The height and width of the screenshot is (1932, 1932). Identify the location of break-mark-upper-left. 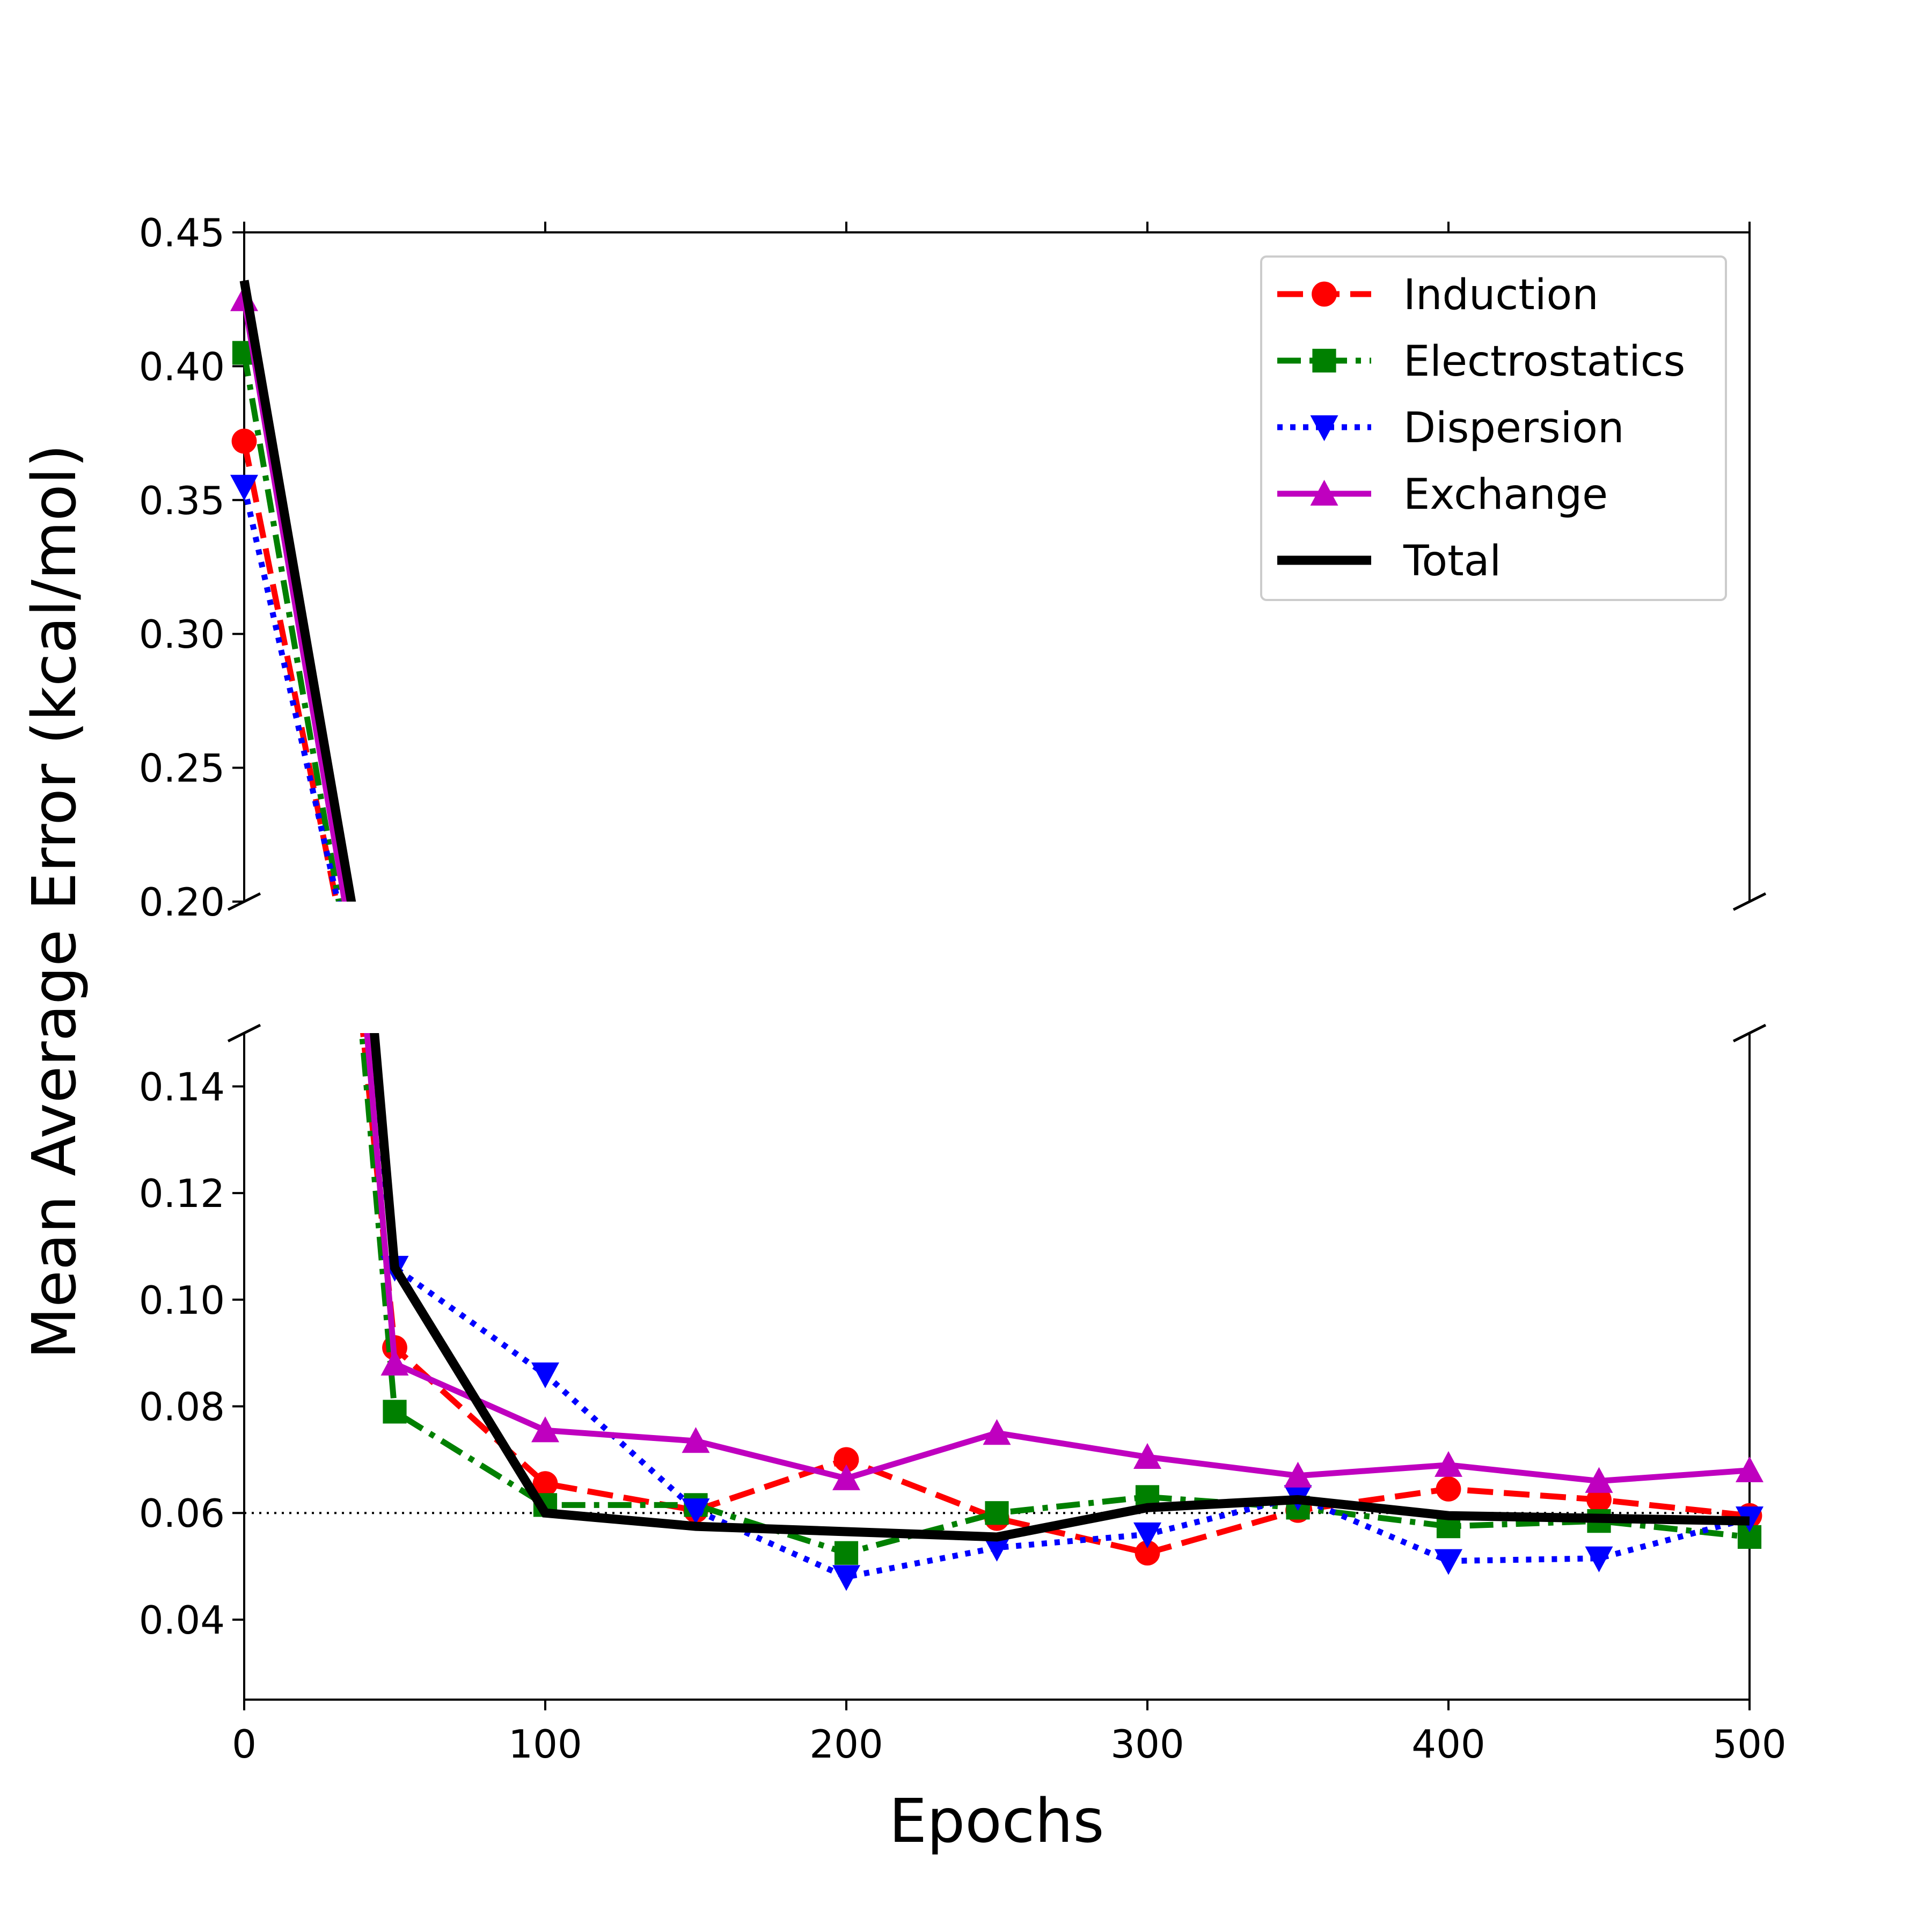
(244, 901).